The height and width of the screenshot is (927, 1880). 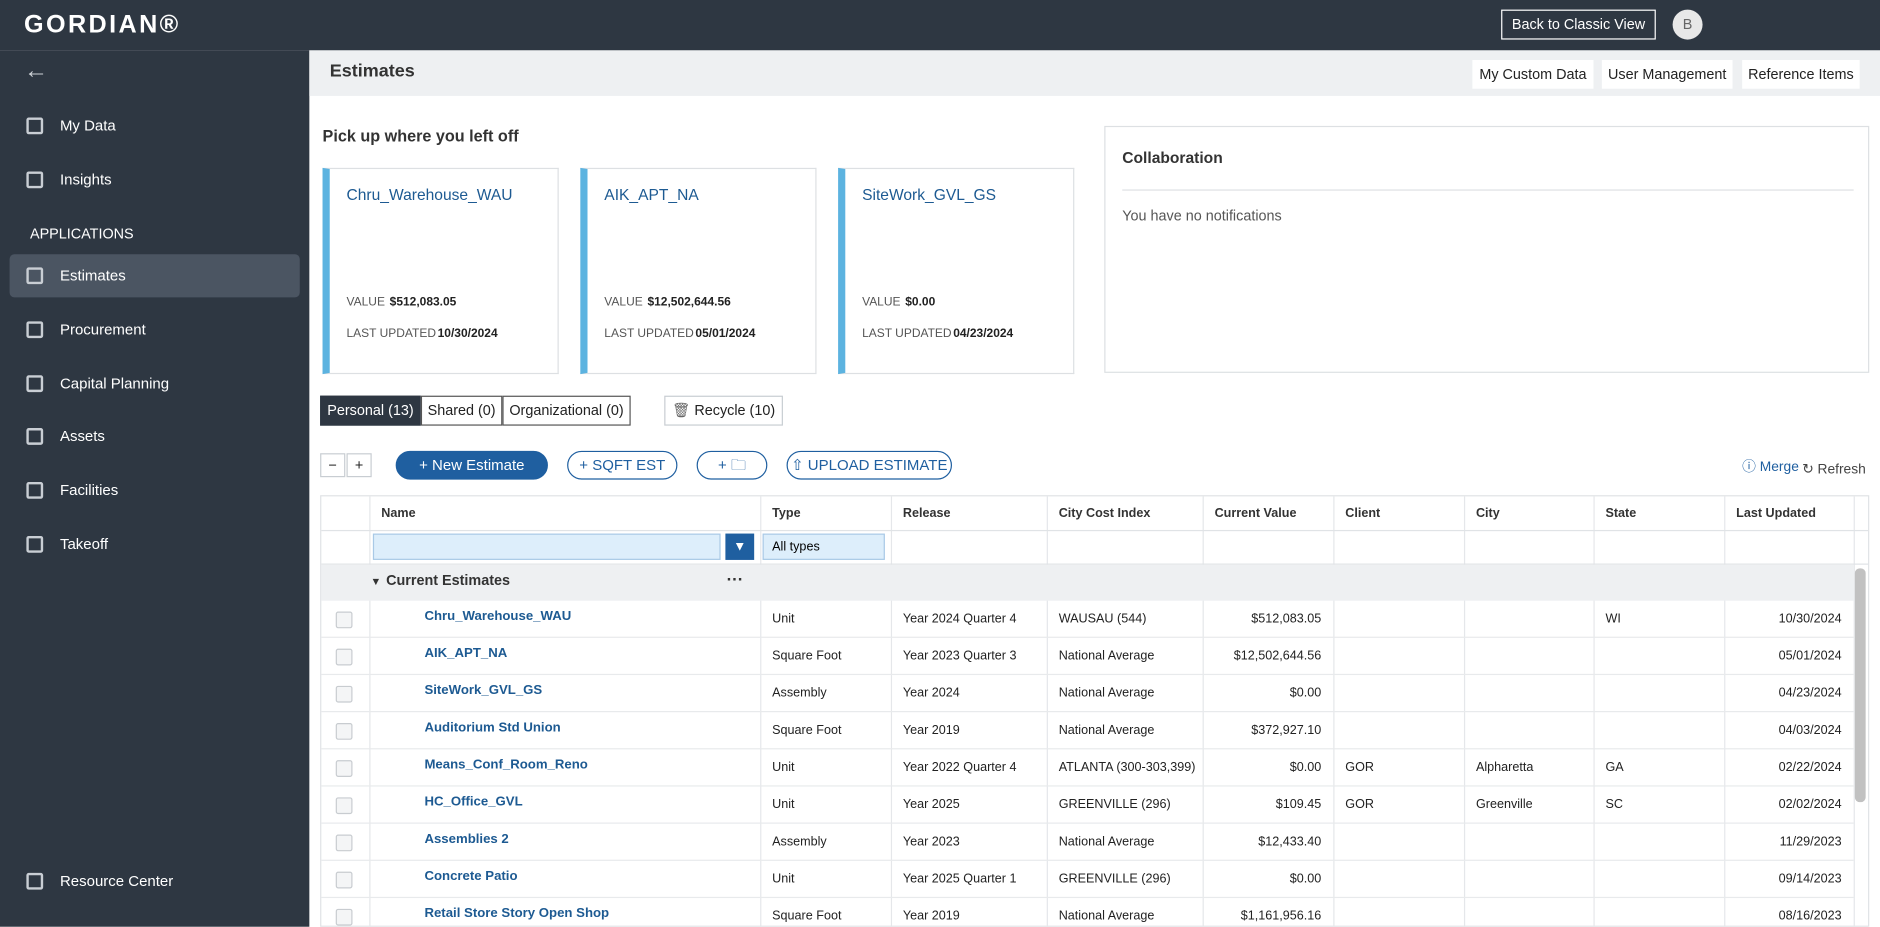 What do you see at coordinates (1770, 467) in the screenshot?
I see `merge-link: ⓘ Merge` at bounding box center [1770, 467].